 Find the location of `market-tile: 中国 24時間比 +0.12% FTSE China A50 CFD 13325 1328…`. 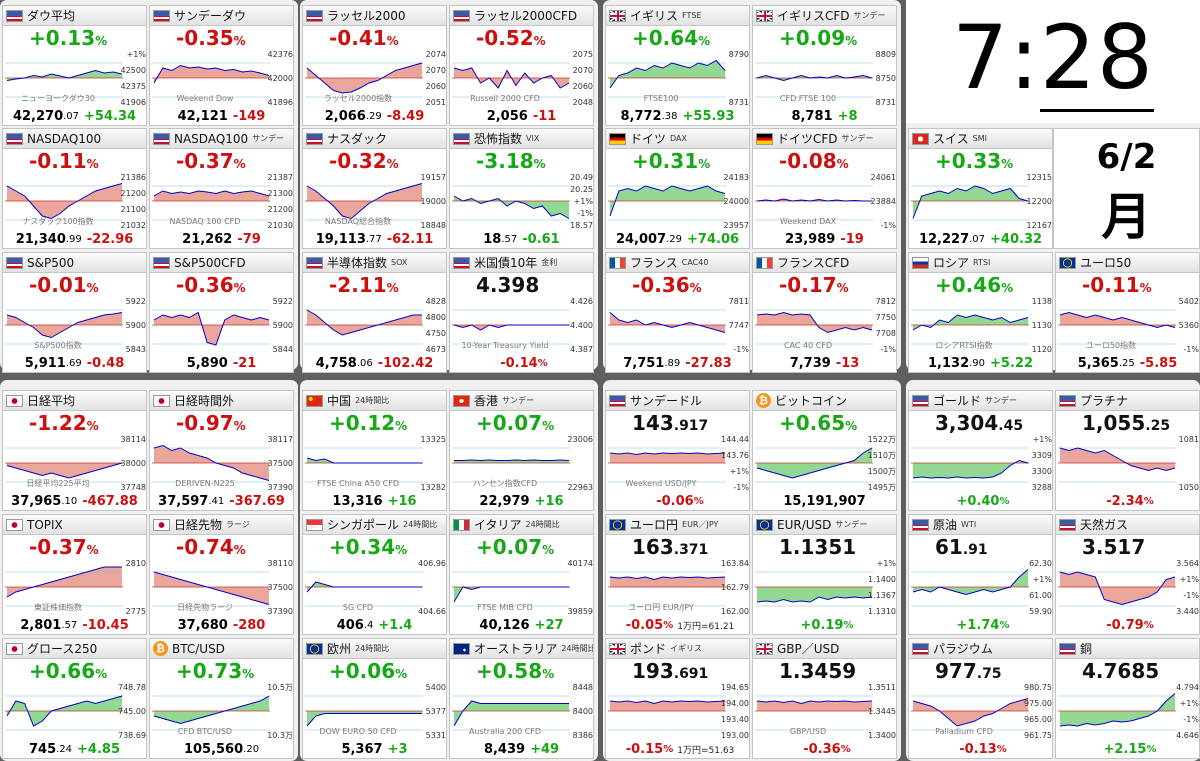

market-tile: 中国 24時間比 +0.12% FTSE China A50 CFD 13325 1328… is located at coordinates (374, 450).